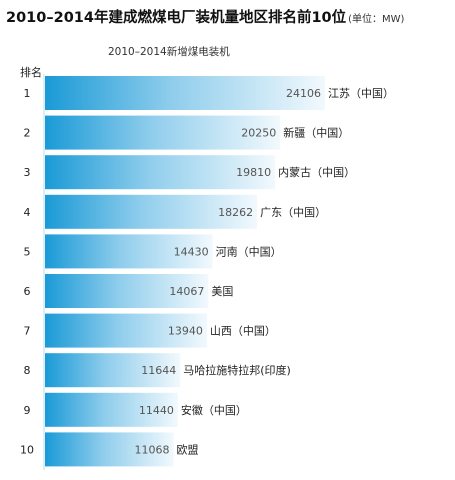 The width and height of the screenshot is (455, 480). Describe the element at coordinates (237, 370) in the screenshot. I see `category-label-8: 马哈拉施特拉邦(印度)` at that location.